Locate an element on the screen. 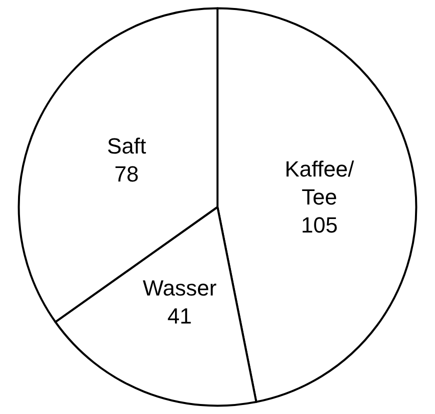 This screenshot has height=414, width=435. data-label: 41 is located at coordinates (179, 316).